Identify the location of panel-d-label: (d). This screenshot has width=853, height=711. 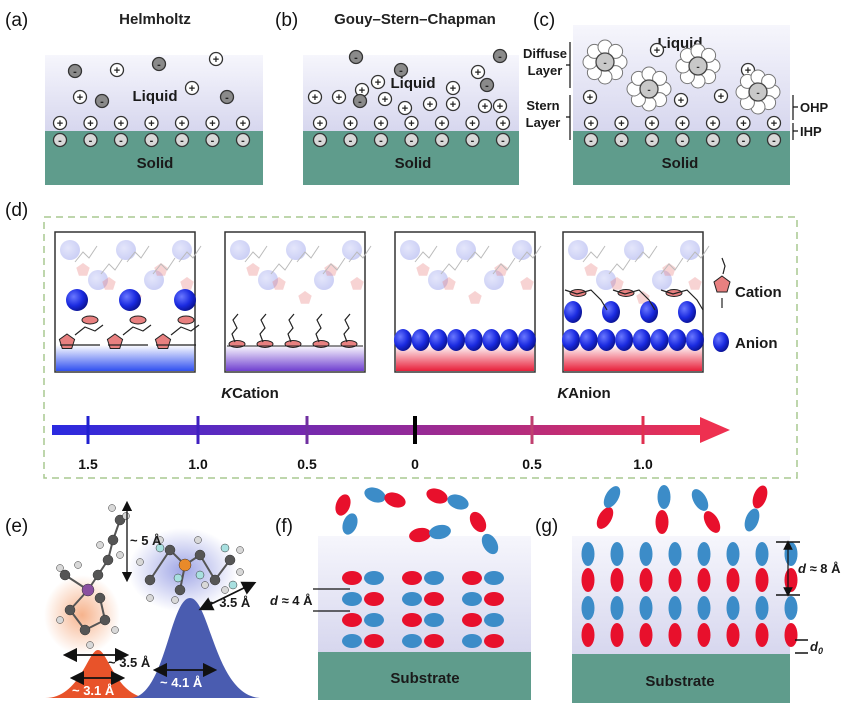
(16, 210).